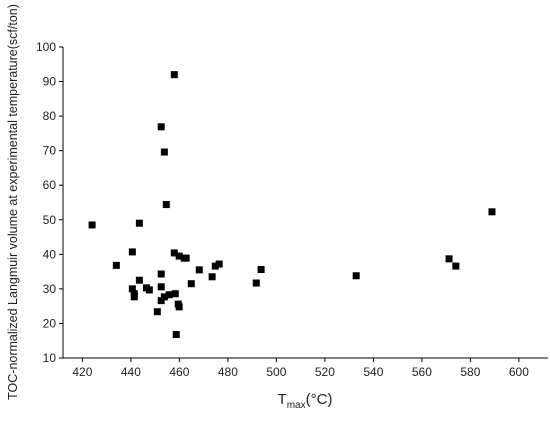  I want to click on x-tick-label: 580, so click(470, 372).